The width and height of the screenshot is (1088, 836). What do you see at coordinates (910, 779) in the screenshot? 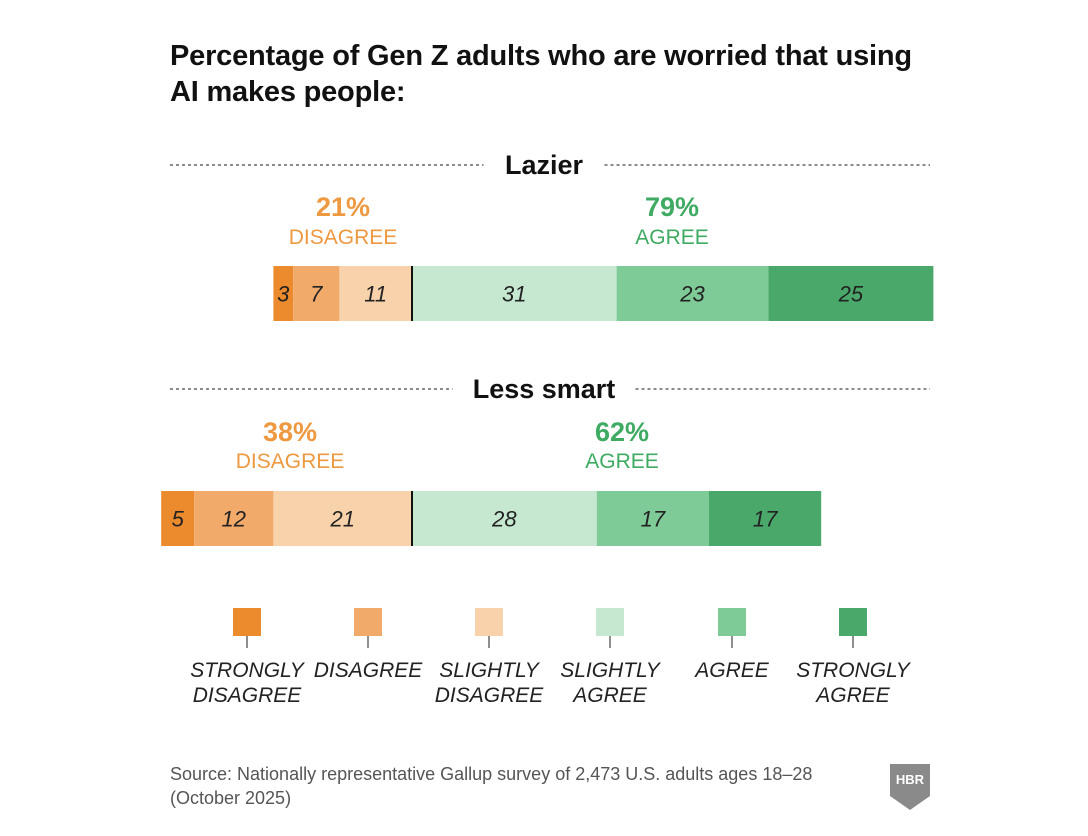
I see `svg-text: HBR` at bounding box center [910, 779].